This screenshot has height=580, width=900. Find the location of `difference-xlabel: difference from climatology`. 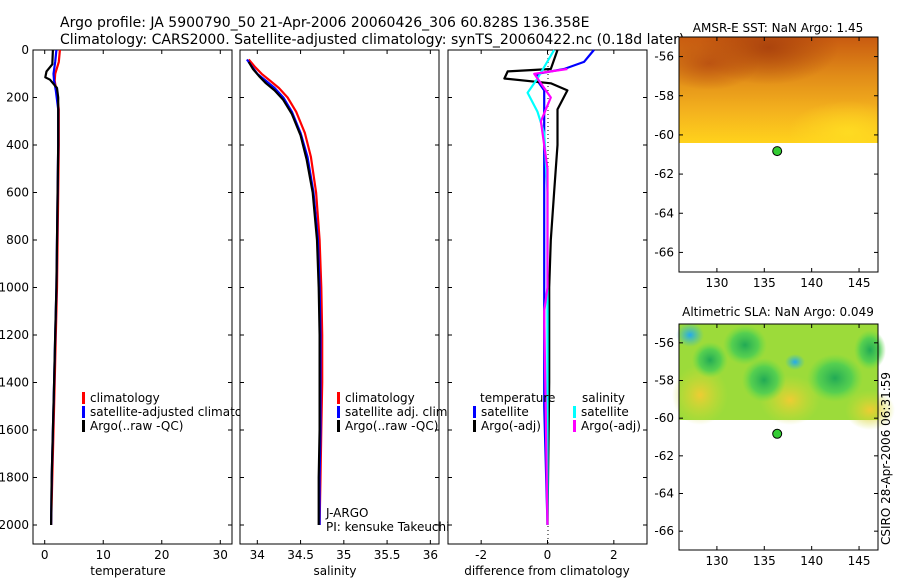

difference-xlabel: difference from climatology is located at coordinates (547, 571).